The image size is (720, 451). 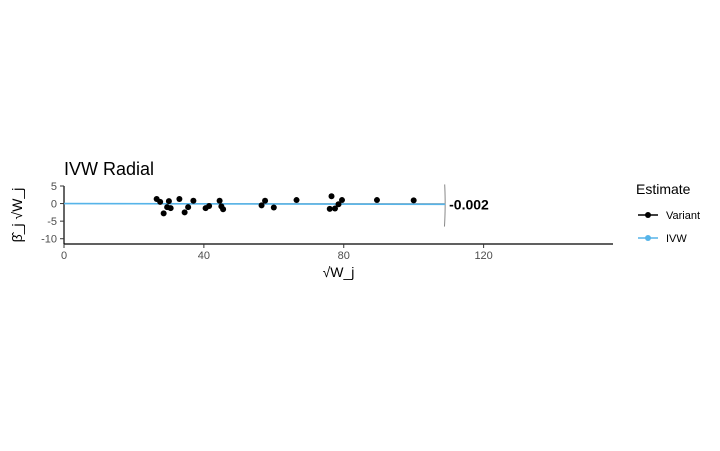 What do you see at coordinates (17, 215) in the screenshot?
I see `y-axis-label: β̂_j √W_j` at bounding box center [17, 215].